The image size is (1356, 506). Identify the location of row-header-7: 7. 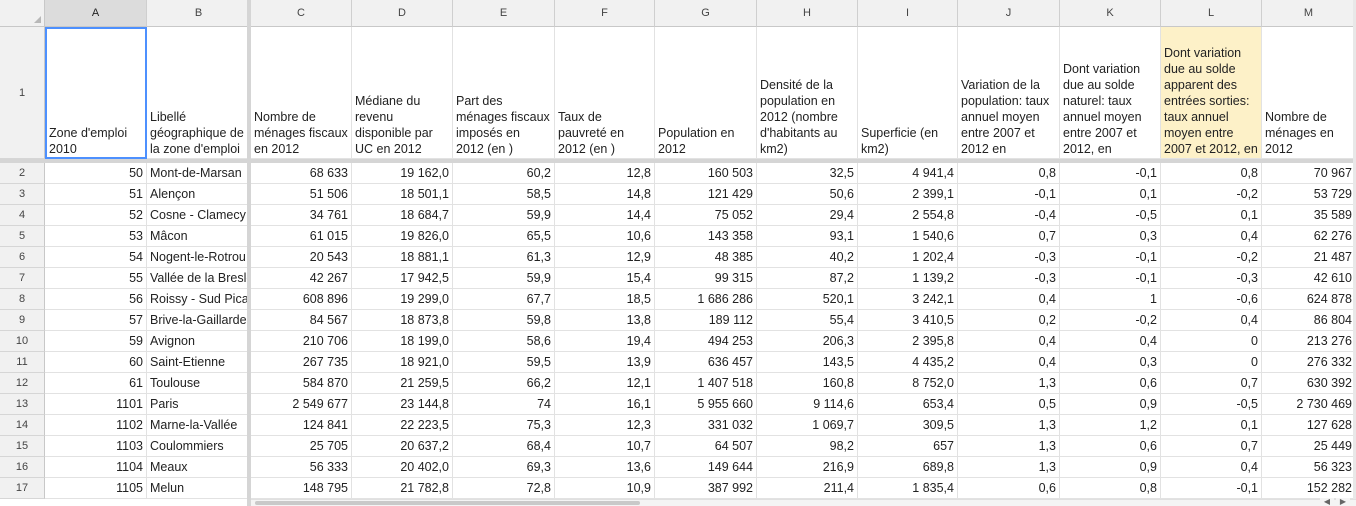
(22, 278).